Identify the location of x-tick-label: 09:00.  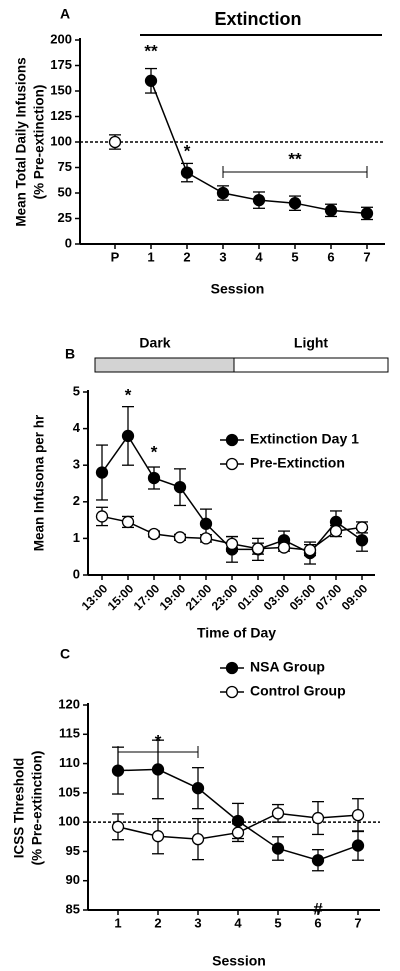
(355, 597).